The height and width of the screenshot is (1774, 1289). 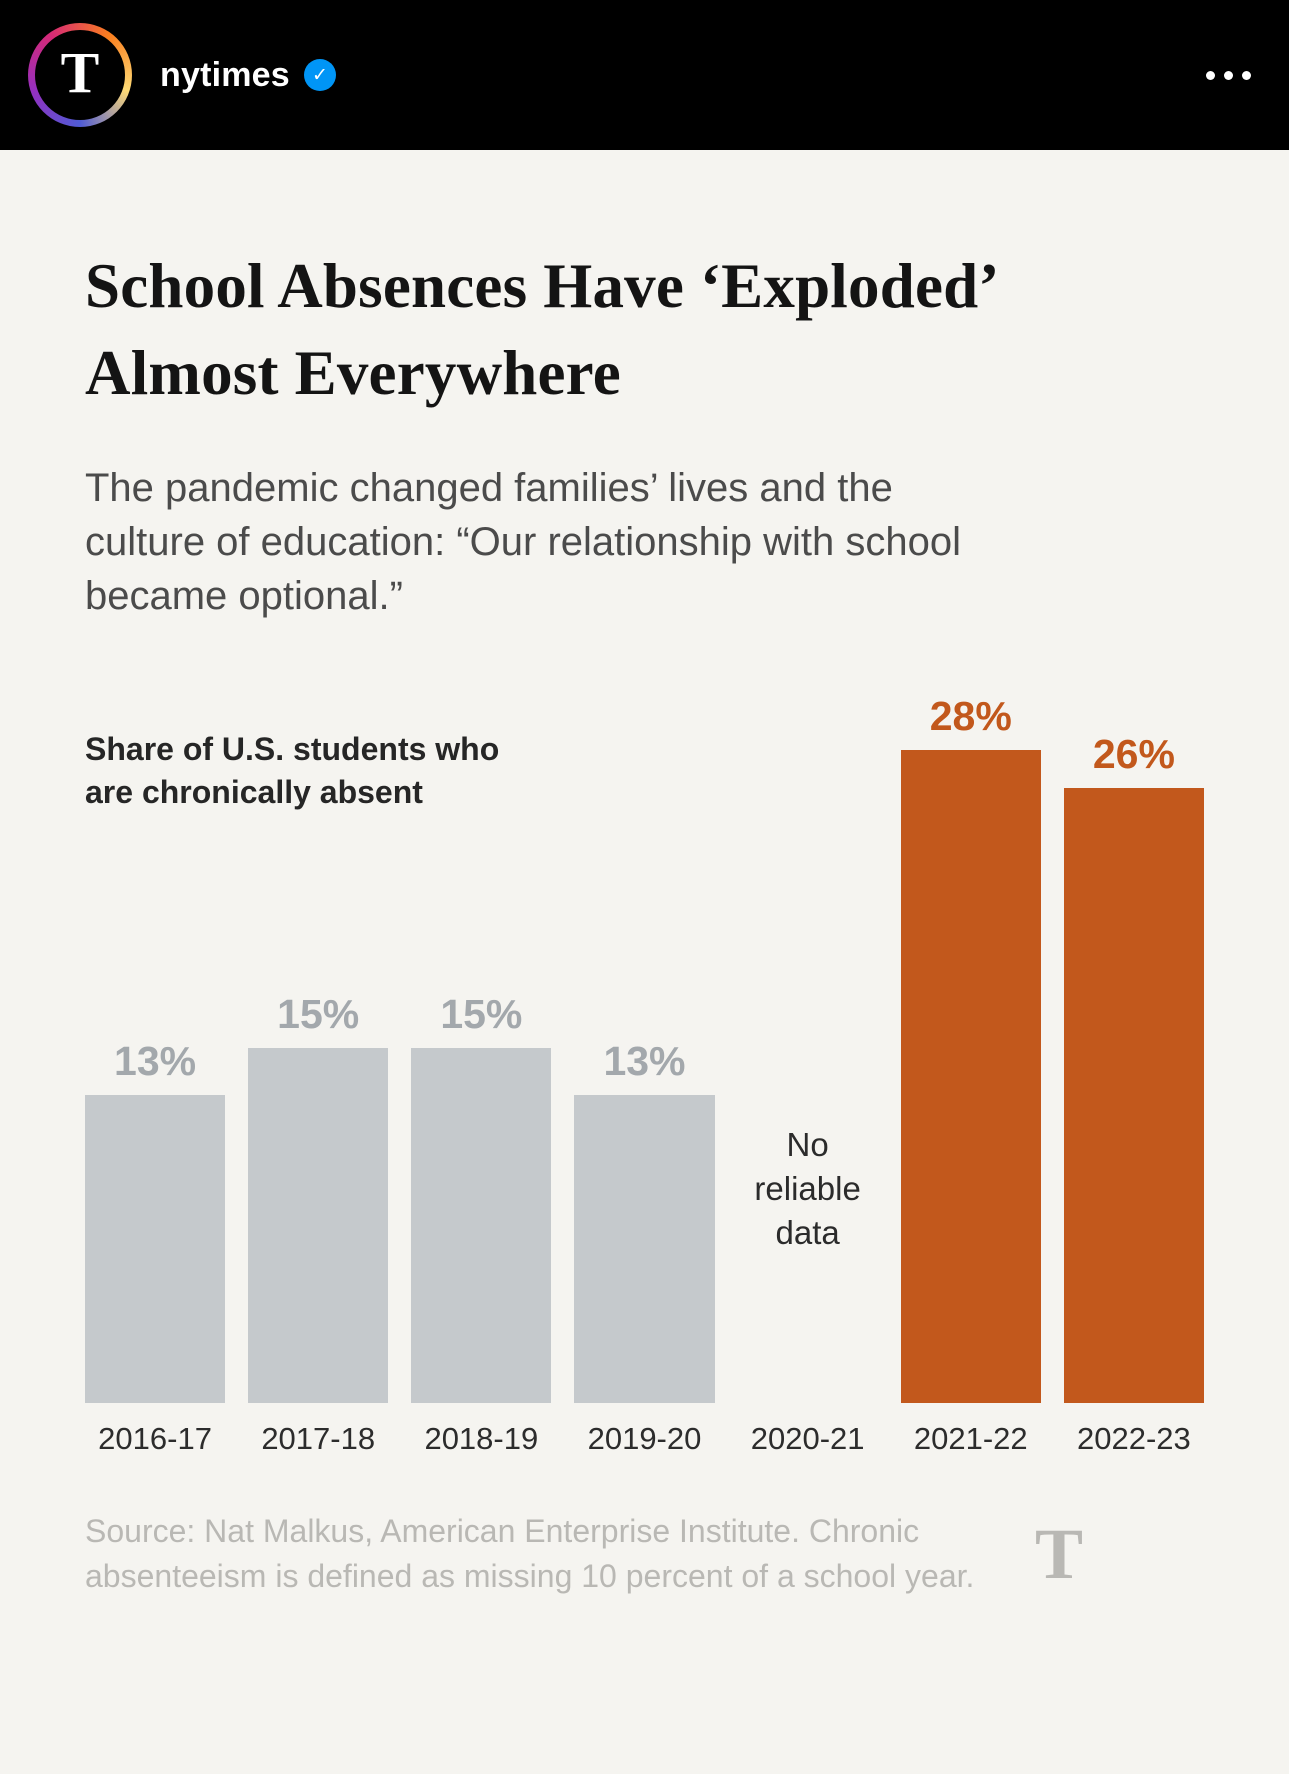 What do you see at coordinates (319, 75) in the screenshot?
I see `verified-badge-icon: ✓` at bounding box center [319, 75].